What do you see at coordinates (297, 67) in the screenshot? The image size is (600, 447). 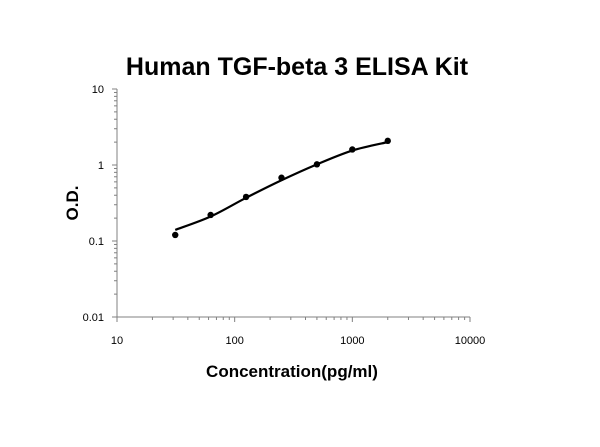 I see `chart-title: Human TGF-beta 3 ELISA Kit` at bounding box center [297, 67].